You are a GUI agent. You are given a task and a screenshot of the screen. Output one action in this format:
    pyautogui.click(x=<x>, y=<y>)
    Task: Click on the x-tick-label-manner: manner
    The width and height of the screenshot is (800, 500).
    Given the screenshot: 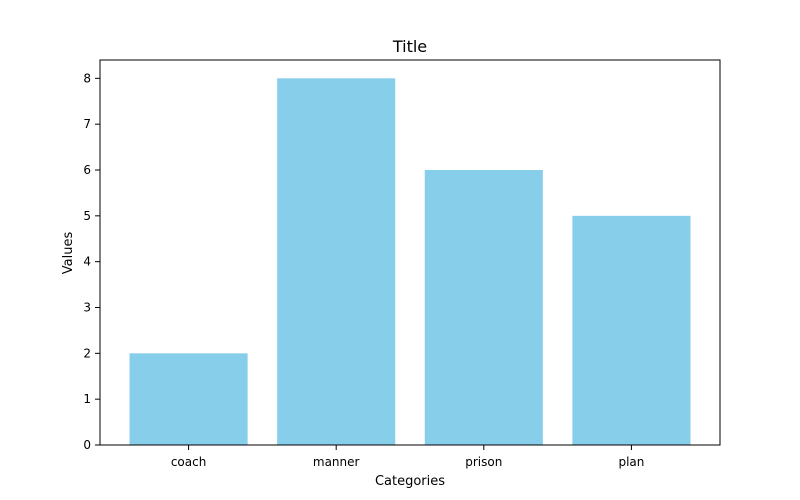 What is the action you would take?
    pyautogui.click(x=336, y=462)
    